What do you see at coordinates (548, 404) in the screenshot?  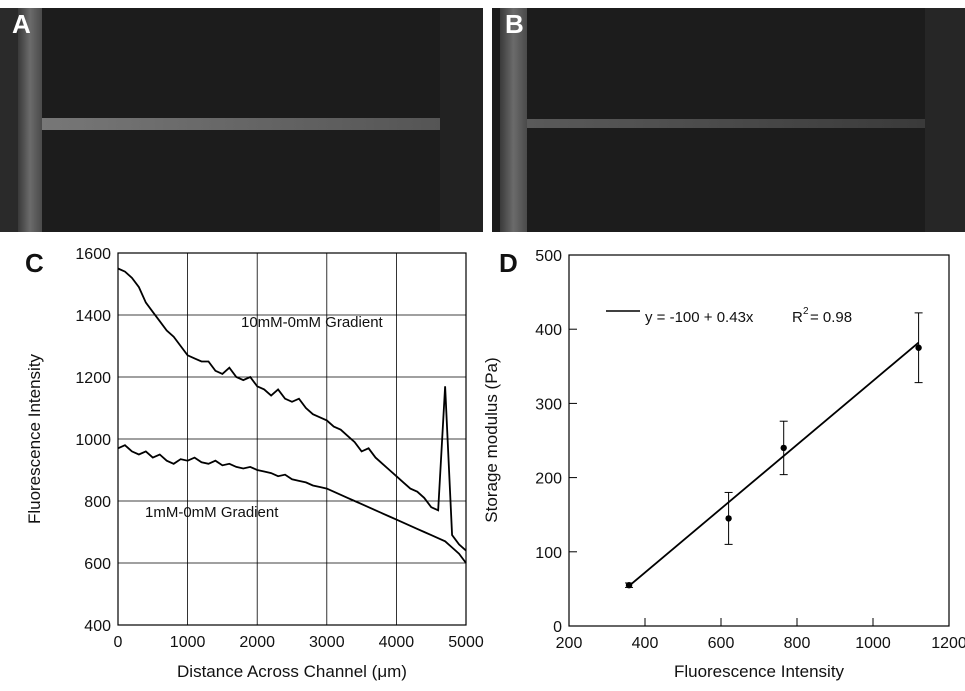 I see `y-tick-label: 300` at bounding box center [548, 404].